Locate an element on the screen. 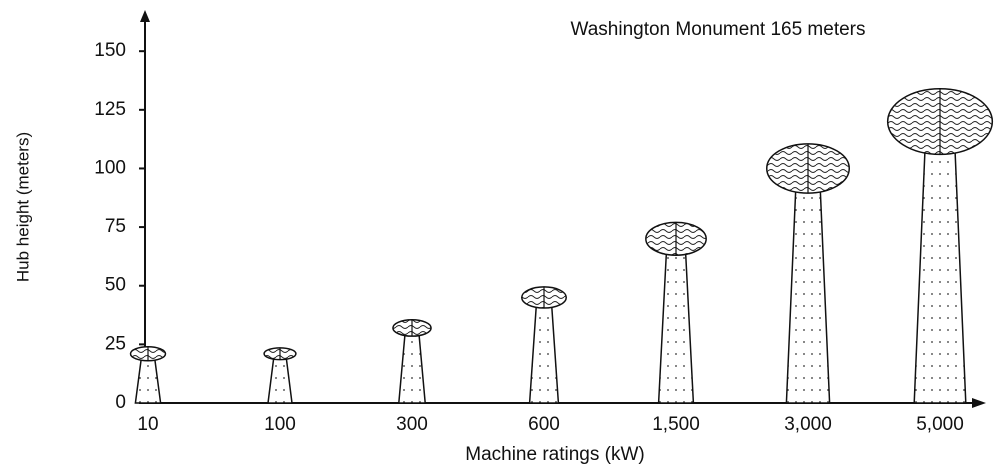 The image size is (1003, 467). y-tick-label: 25 is located at coordinates (115, 343).